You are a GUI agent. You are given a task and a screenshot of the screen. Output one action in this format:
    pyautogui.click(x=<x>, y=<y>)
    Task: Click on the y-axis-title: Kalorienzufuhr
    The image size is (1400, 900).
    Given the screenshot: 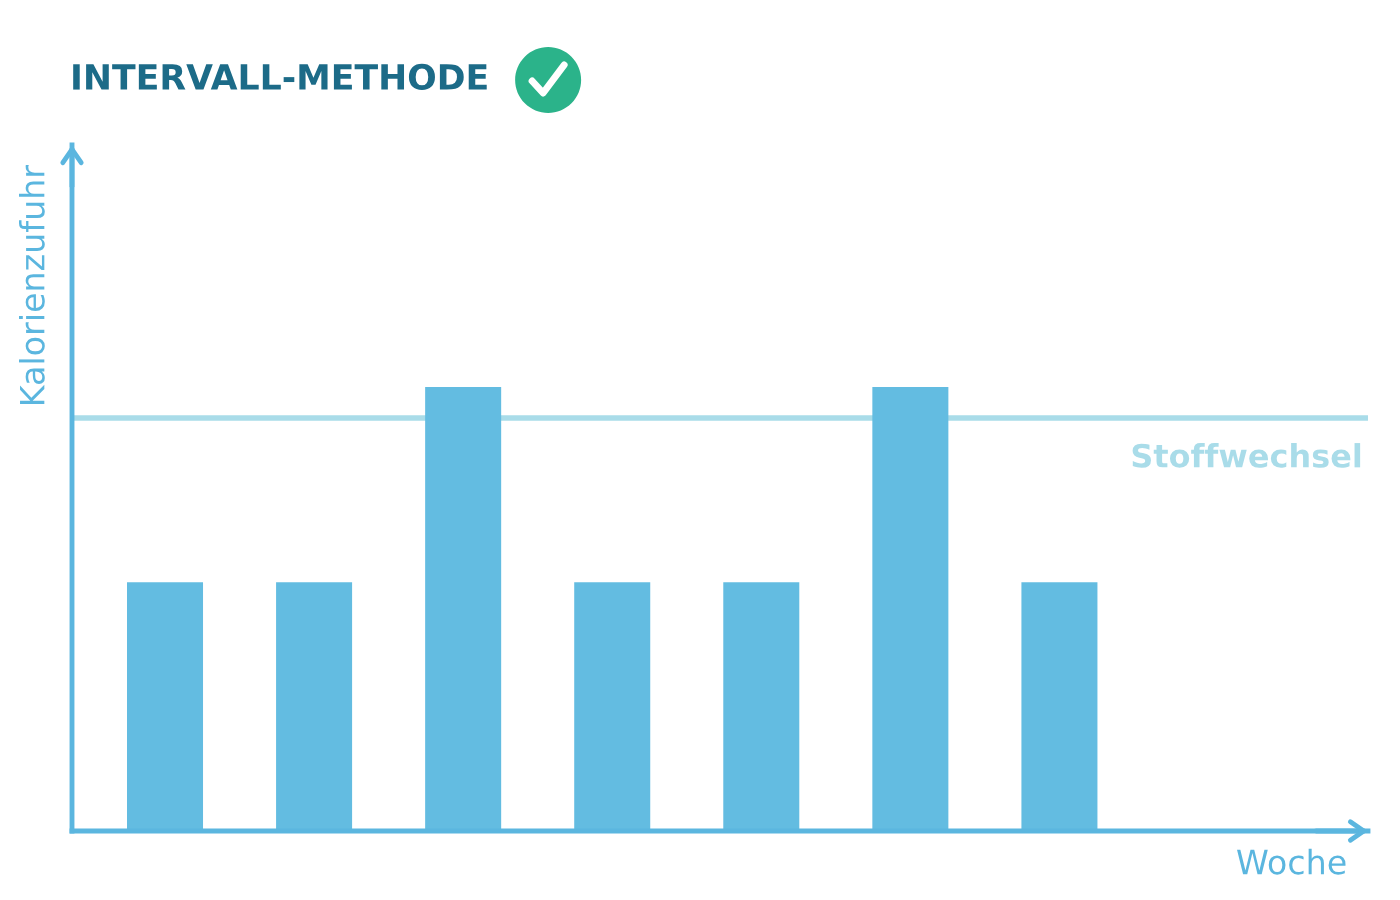 What is the action you would take?
    pyautogui.click(x=32, y=284)
    